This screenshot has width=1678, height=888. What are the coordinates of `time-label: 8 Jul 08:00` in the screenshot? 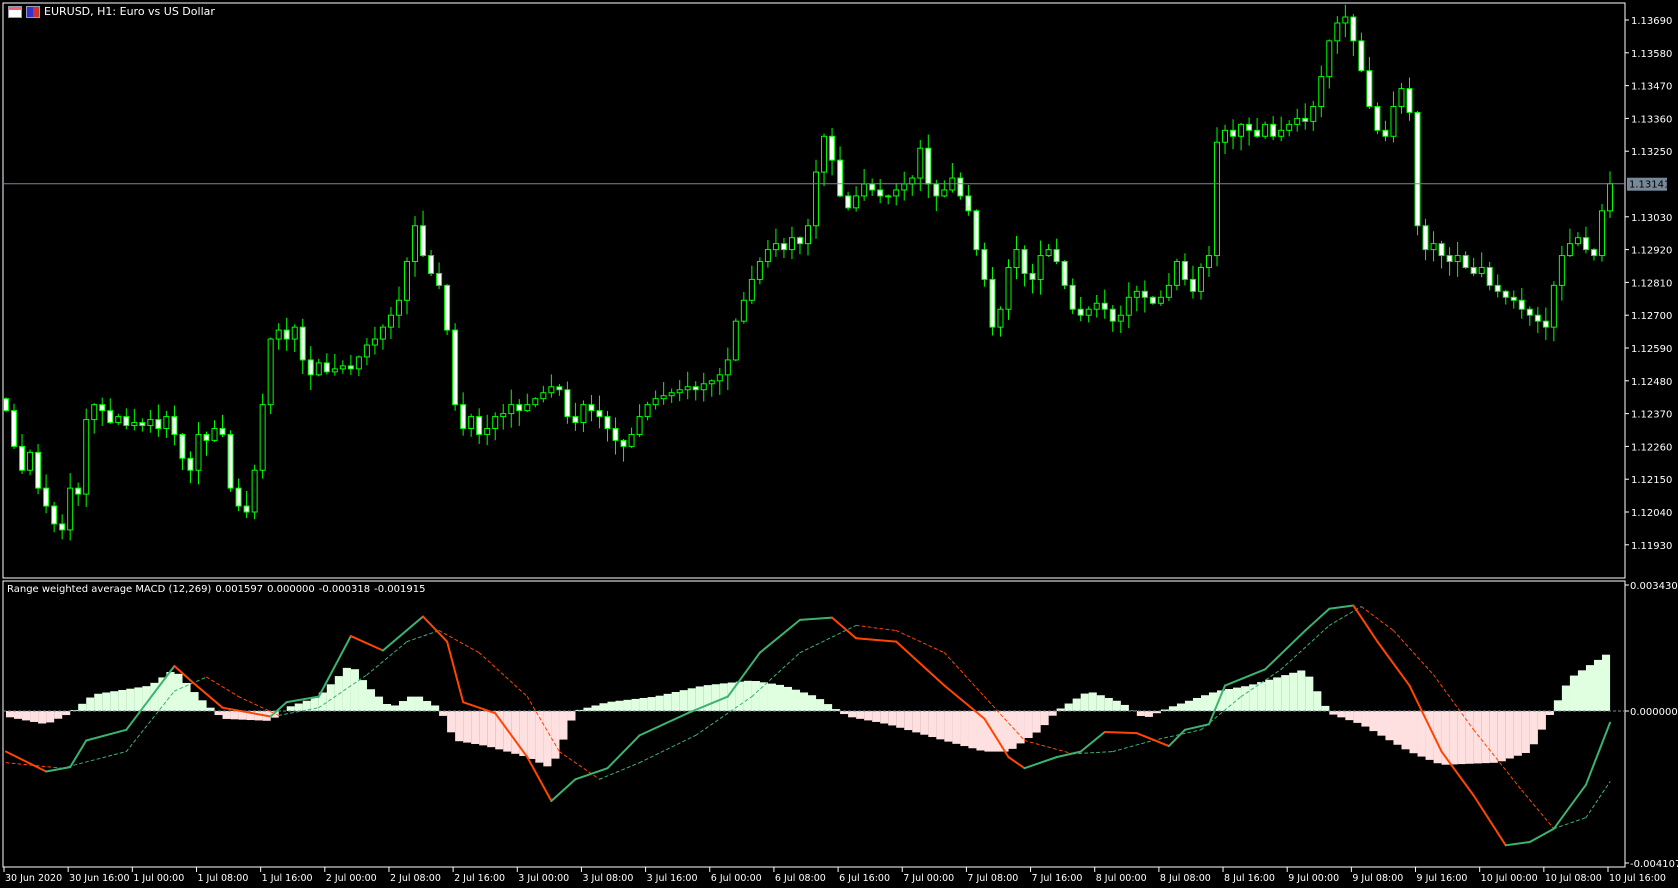 It's located at (1185, 878).